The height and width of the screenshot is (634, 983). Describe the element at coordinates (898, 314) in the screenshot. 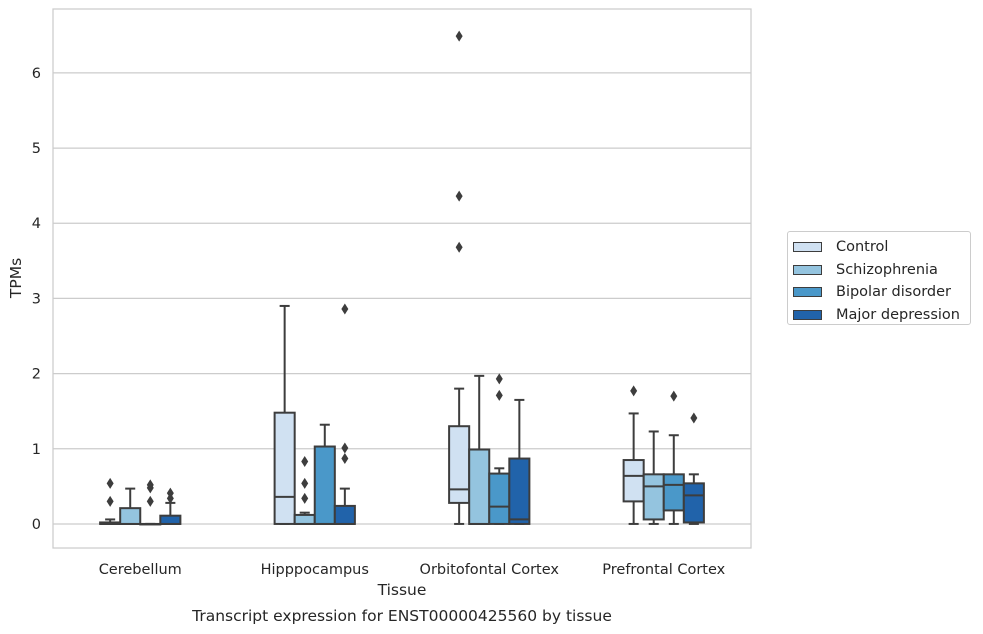

I see `legend-label-major-depression: Major depression` at that location.